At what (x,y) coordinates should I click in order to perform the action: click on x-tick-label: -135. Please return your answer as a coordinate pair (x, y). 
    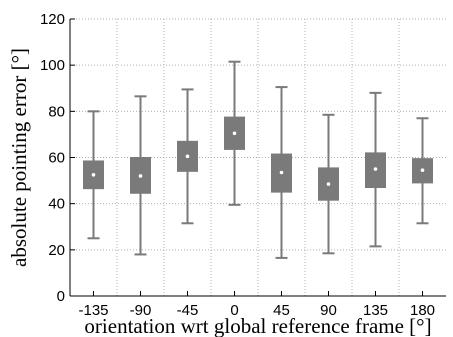
    Looking at the image, I should click on (93, 310).